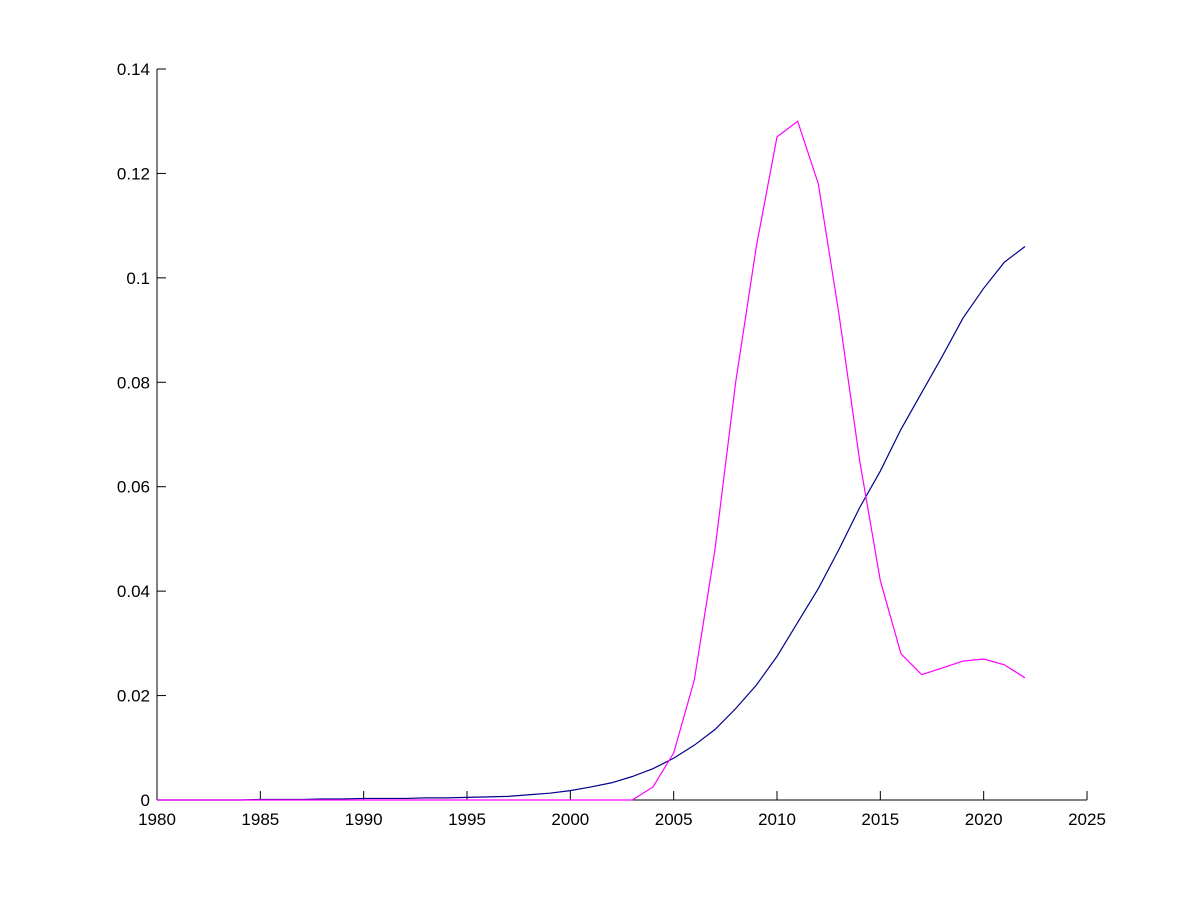  I want to click on y-tick-label: 0.02, so click(133, 696).